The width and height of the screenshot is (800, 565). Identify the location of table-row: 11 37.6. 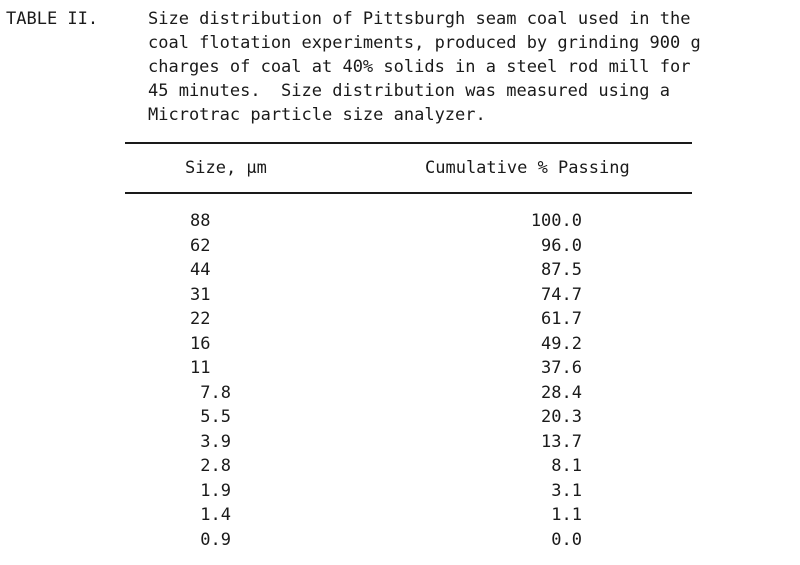
(400, 368).